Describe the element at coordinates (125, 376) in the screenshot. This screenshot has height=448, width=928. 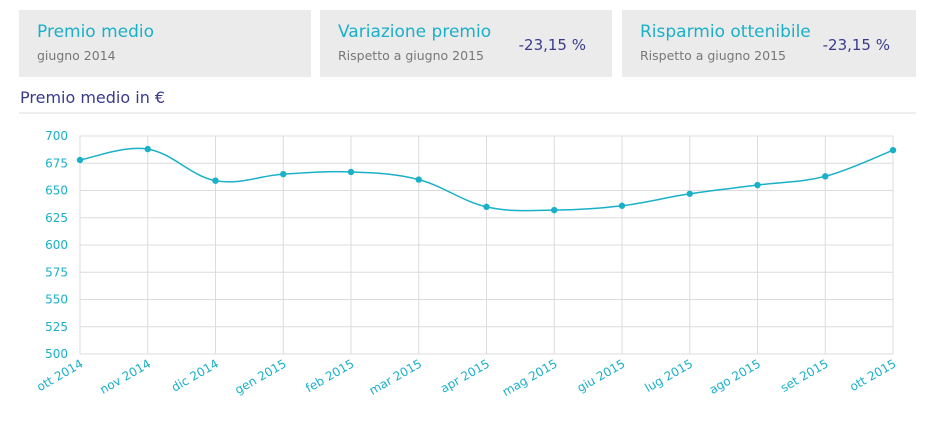
I see `x-tick-label: nov 2014` at that location.